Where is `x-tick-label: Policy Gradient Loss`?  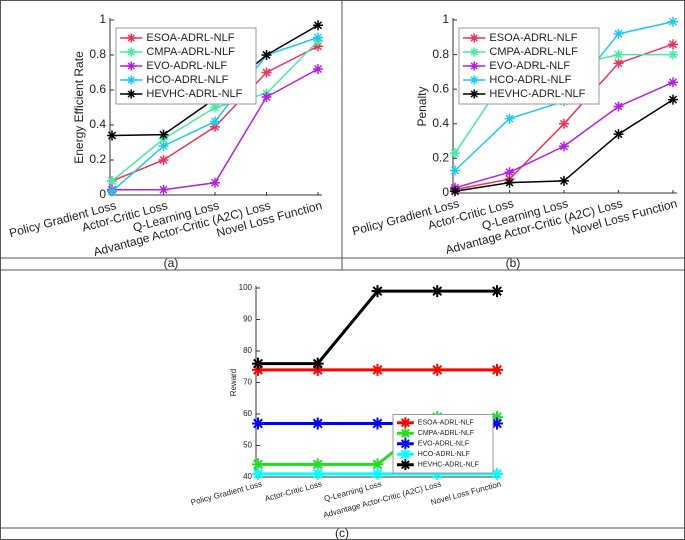 x-tick-label: Policy Gradient Loss is located at coordinates (226, 493).